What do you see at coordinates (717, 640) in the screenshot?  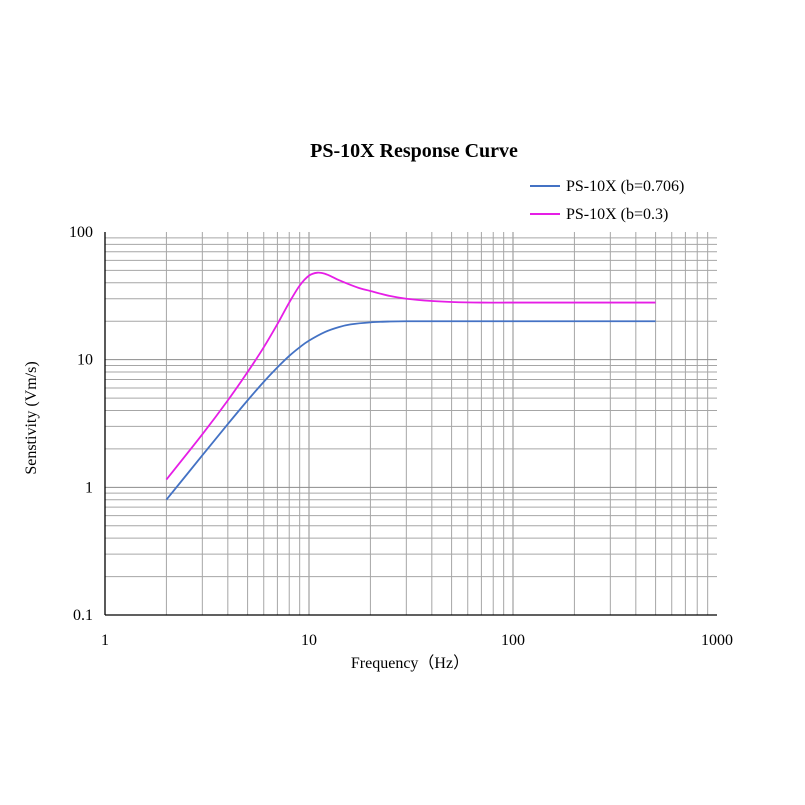 I see `x-tick-label: 1000` at bounding box center [717, 640].